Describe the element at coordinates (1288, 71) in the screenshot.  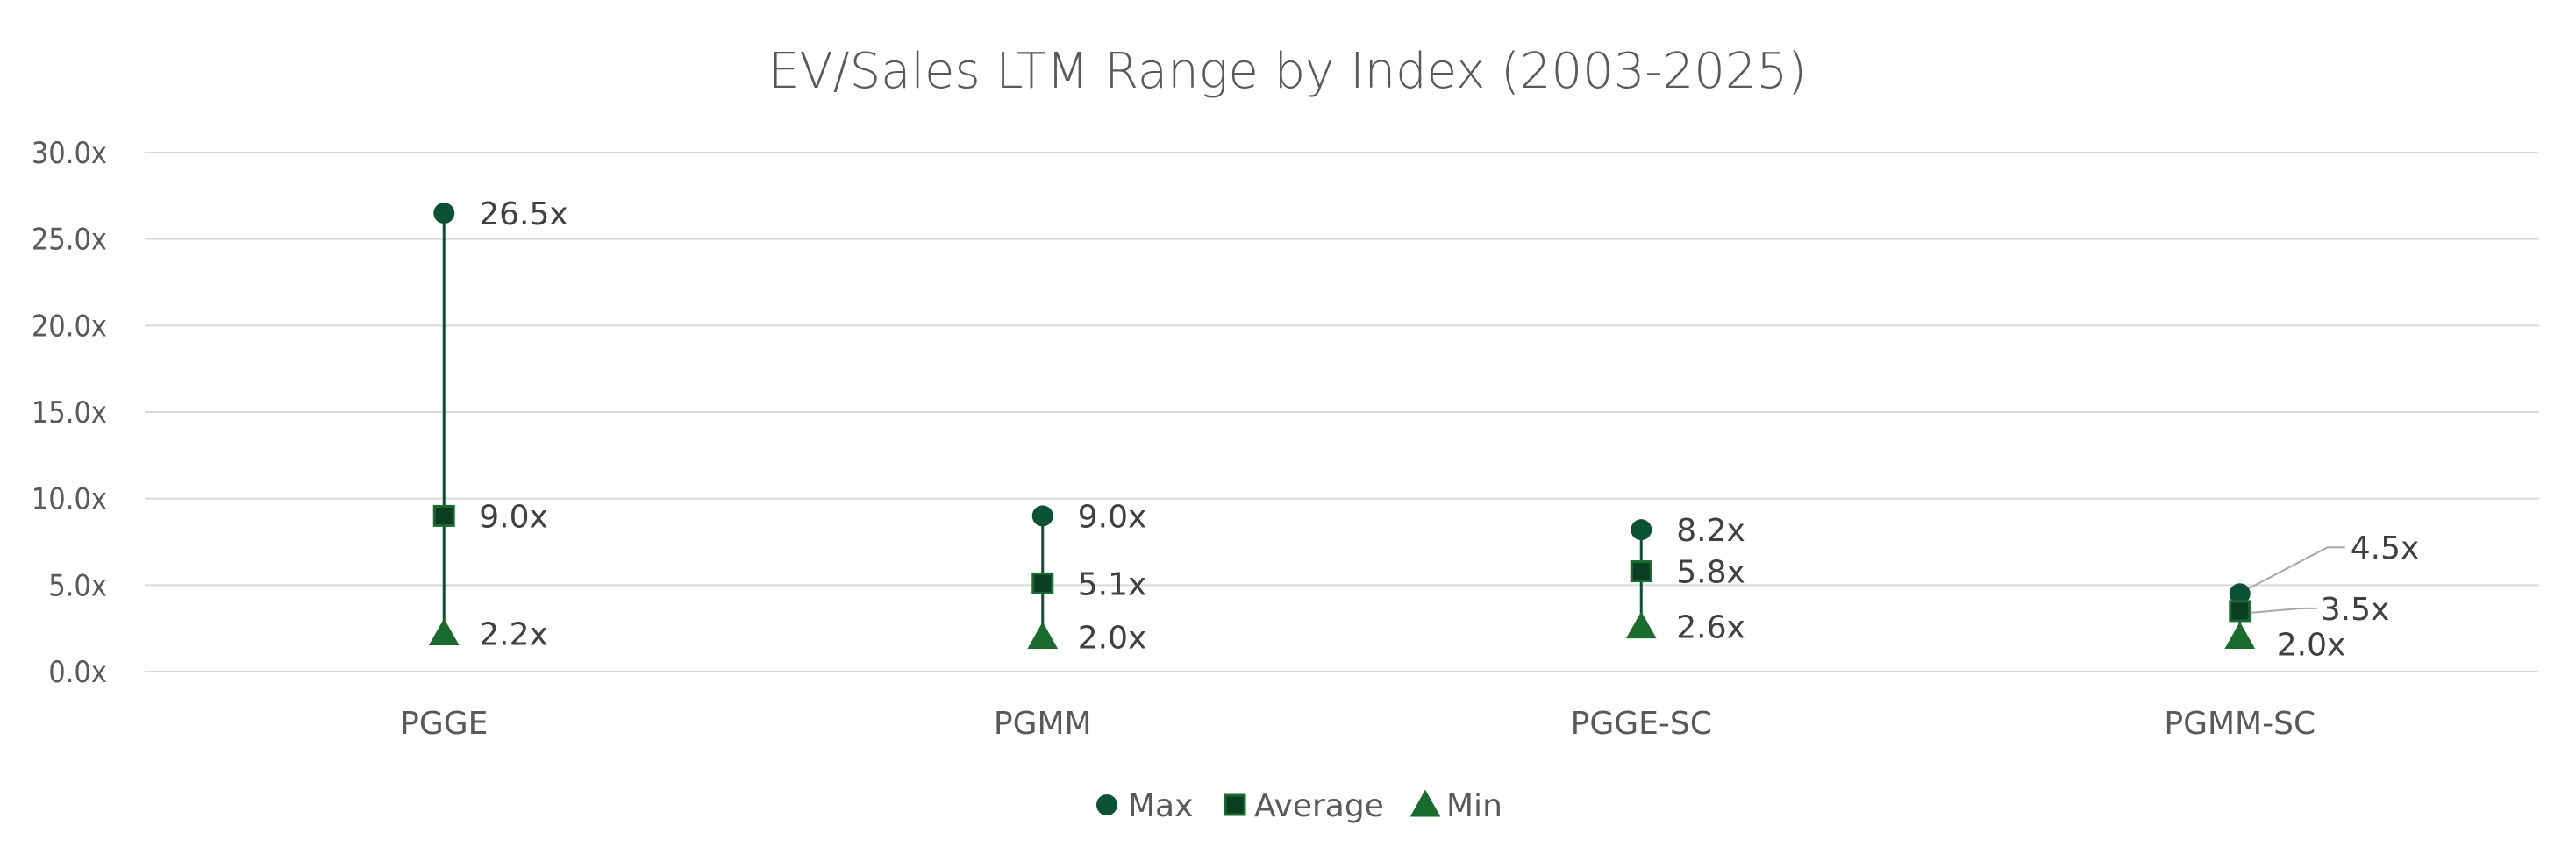
I see `chart-title: EV/Sales LTM Range by Index (2003-2025)` at that location.